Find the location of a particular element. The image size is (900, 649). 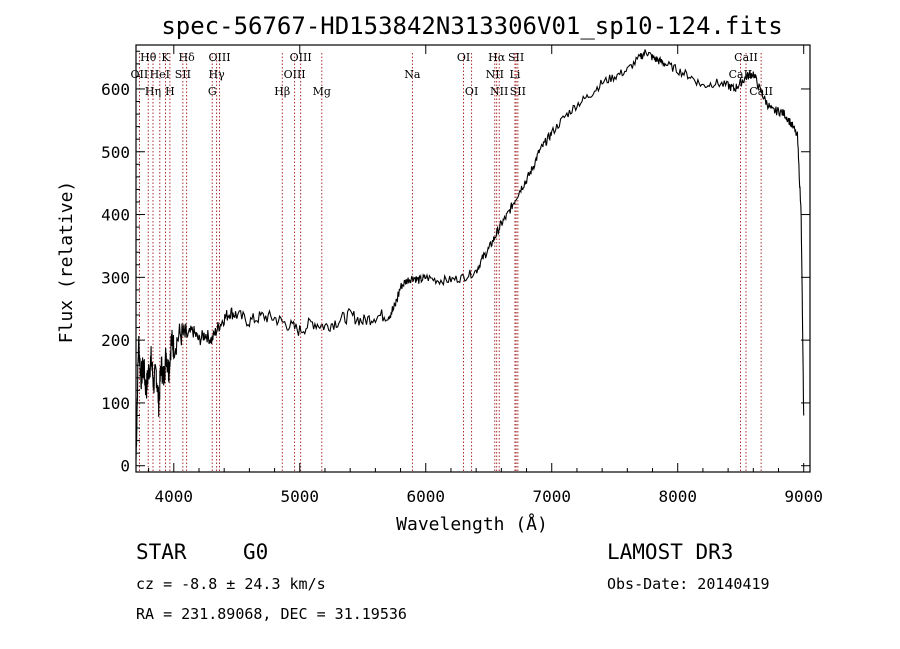

y-tick-label-2: 200 is located at coordinates (115, 340).